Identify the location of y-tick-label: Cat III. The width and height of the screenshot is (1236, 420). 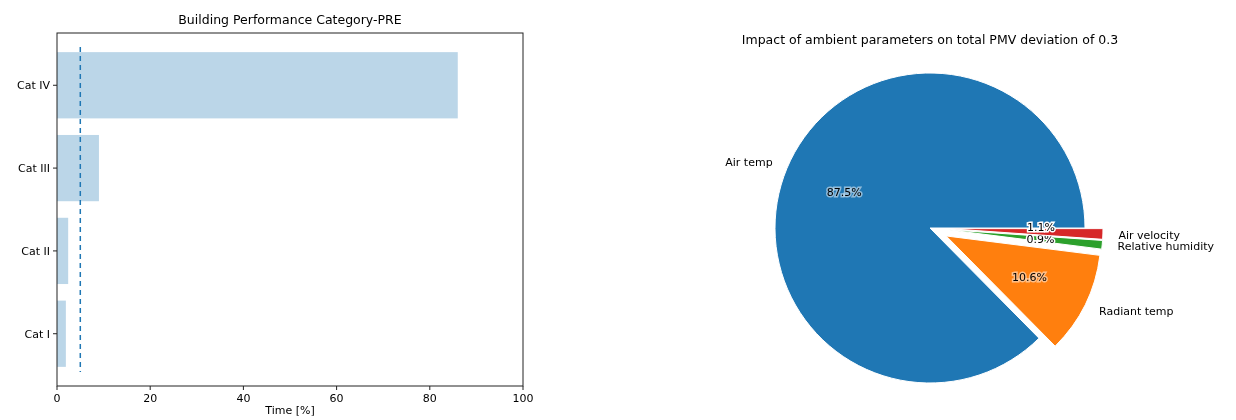
(34, 169).